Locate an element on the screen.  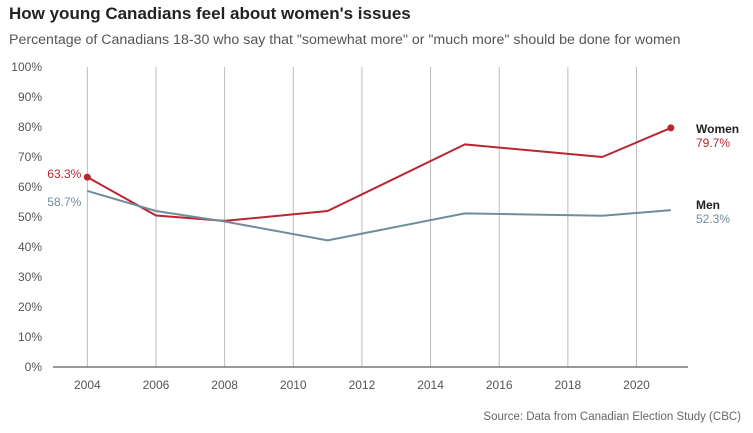
x-tick-label-2012: 2012 is located at coordinates (362, 385).